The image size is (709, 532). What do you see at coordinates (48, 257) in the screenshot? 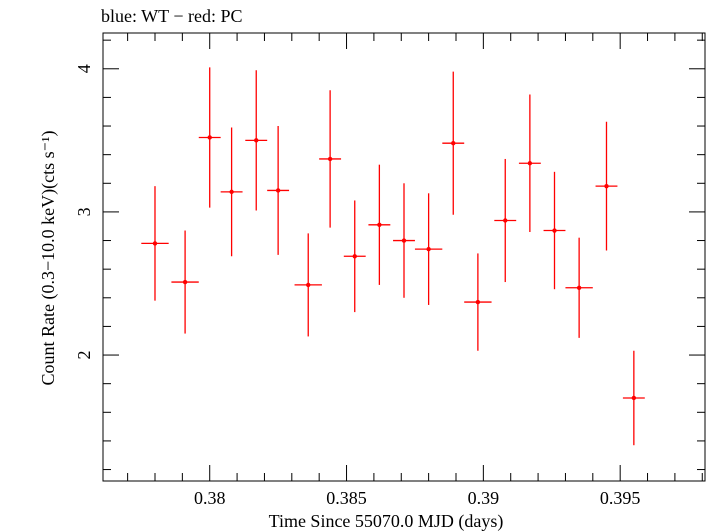
I see `y-axis-label: Count Rate (0.3−10.0 keV)(cts s⁻¹)` at bounding box center [48, 257].